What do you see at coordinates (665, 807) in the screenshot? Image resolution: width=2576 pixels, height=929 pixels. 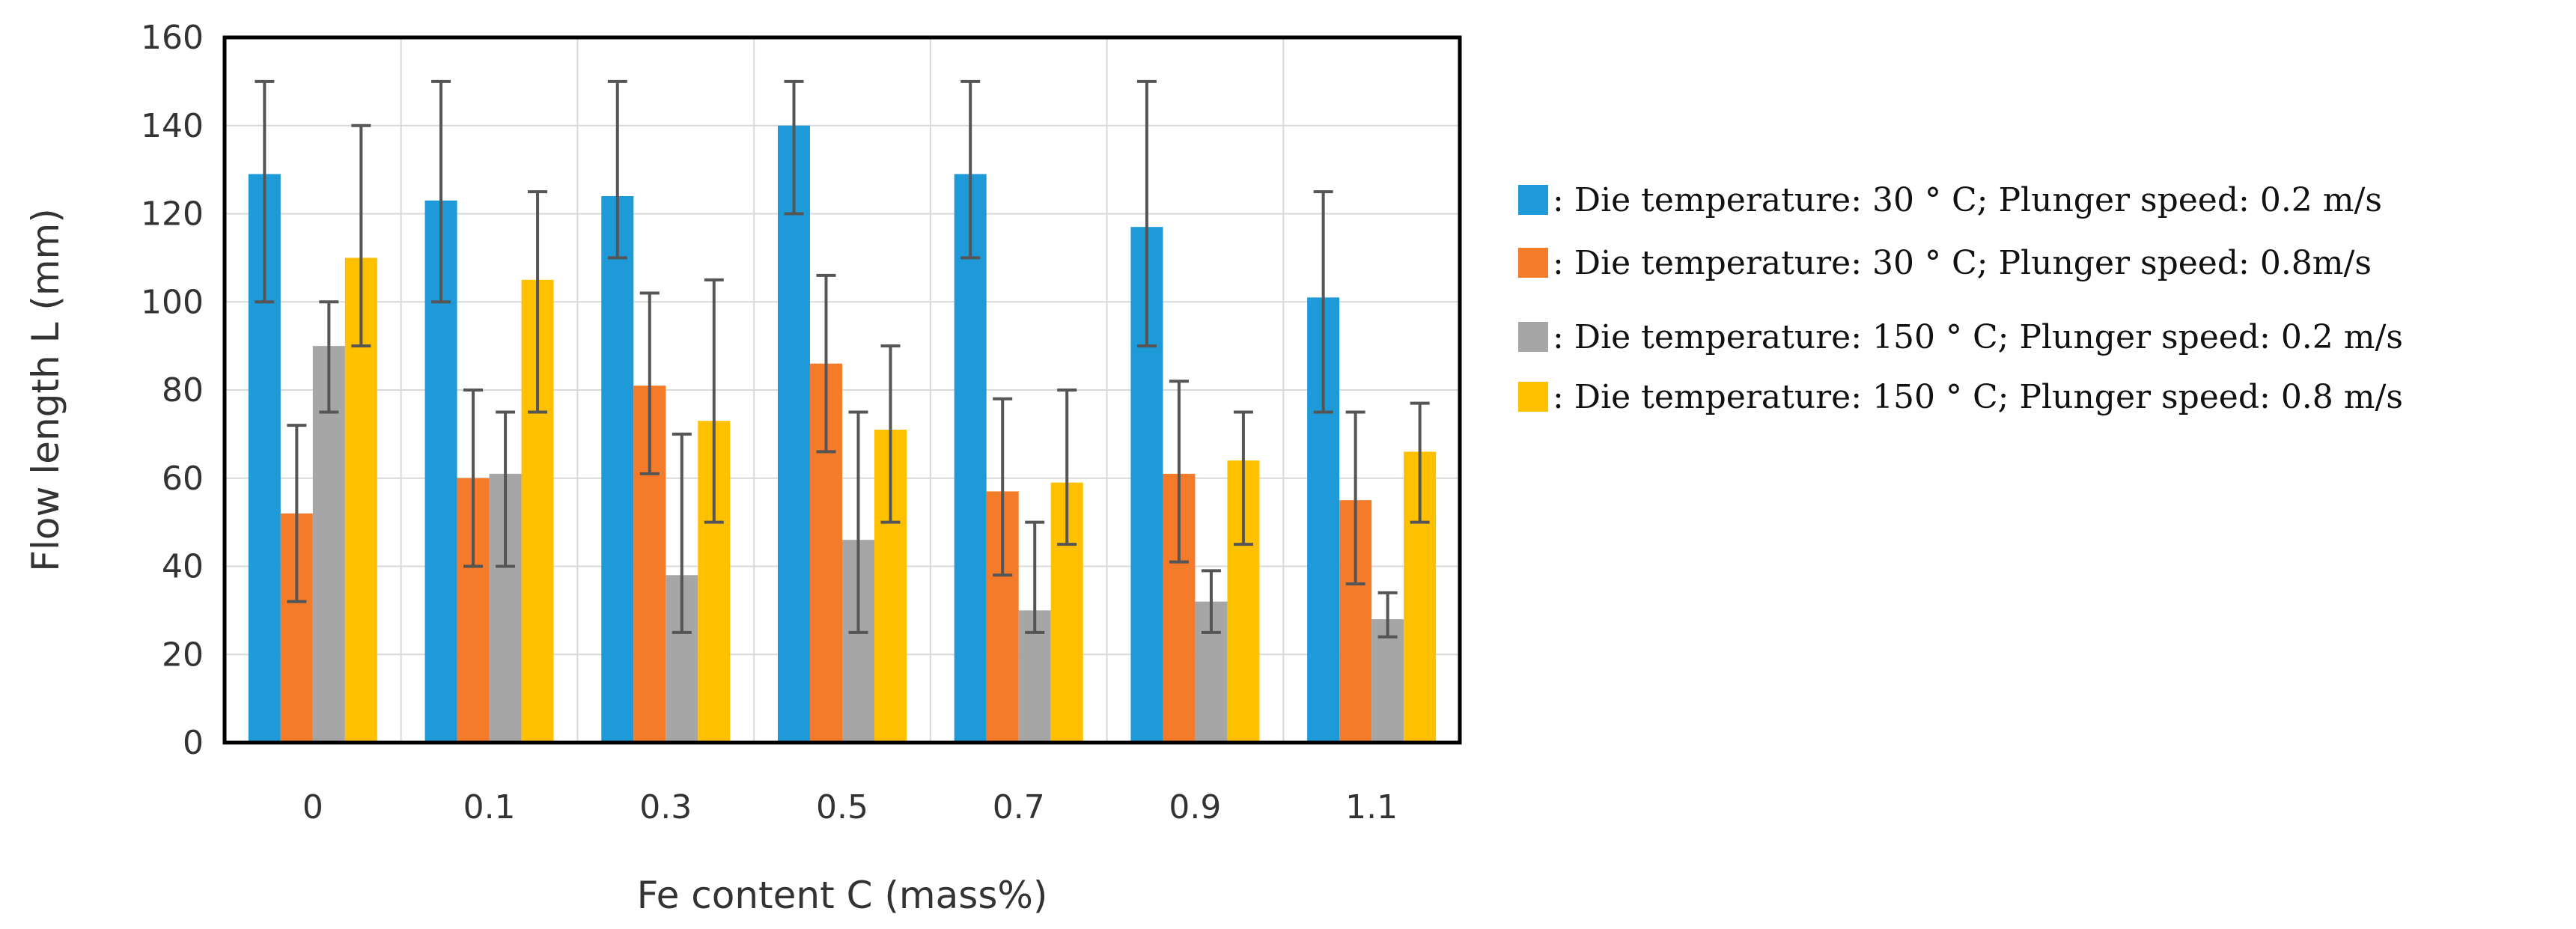 I see `x-tick-label: 0.3` at bounding box center [665, 807].